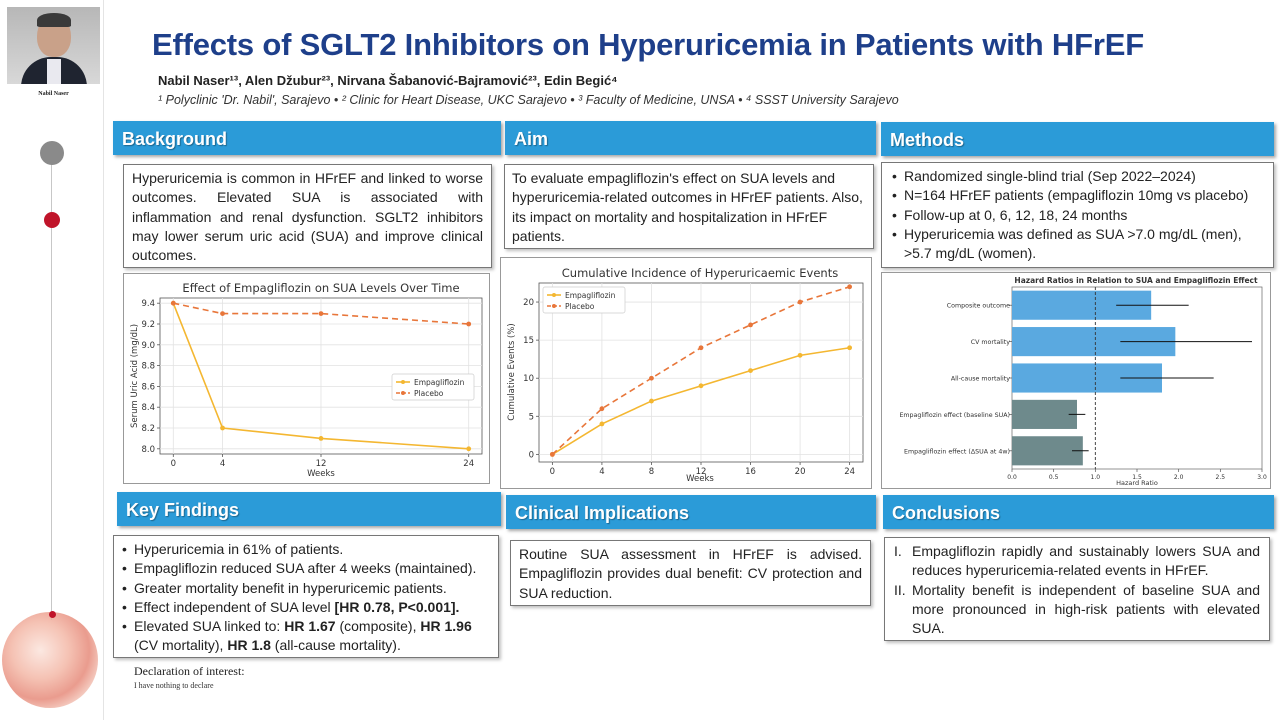 This screenshot has width=1280, height=720. What do you see at coordinates (552, 472) in the screenshot?
I see `x-tick-label: 0` at bounding box center [552, 472].